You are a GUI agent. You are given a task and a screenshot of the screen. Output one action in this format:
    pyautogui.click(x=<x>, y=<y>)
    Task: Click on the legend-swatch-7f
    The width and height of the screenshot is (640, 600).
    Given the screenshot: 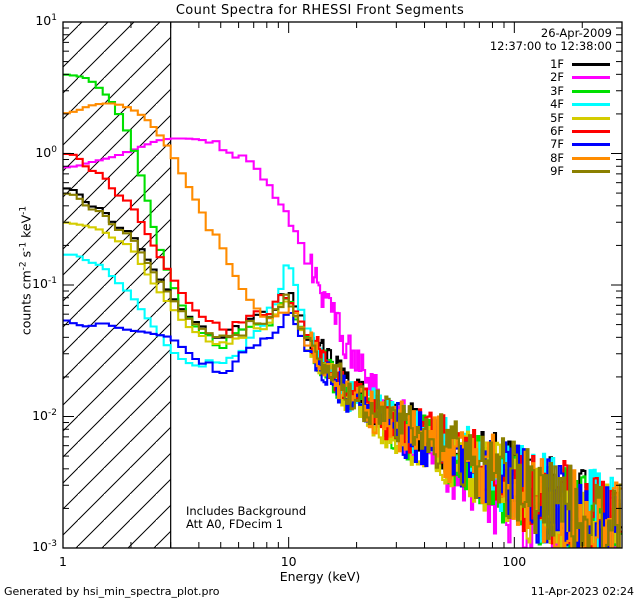 What is the action you would take?
    pyautogui.click(x=591, y=145)
    